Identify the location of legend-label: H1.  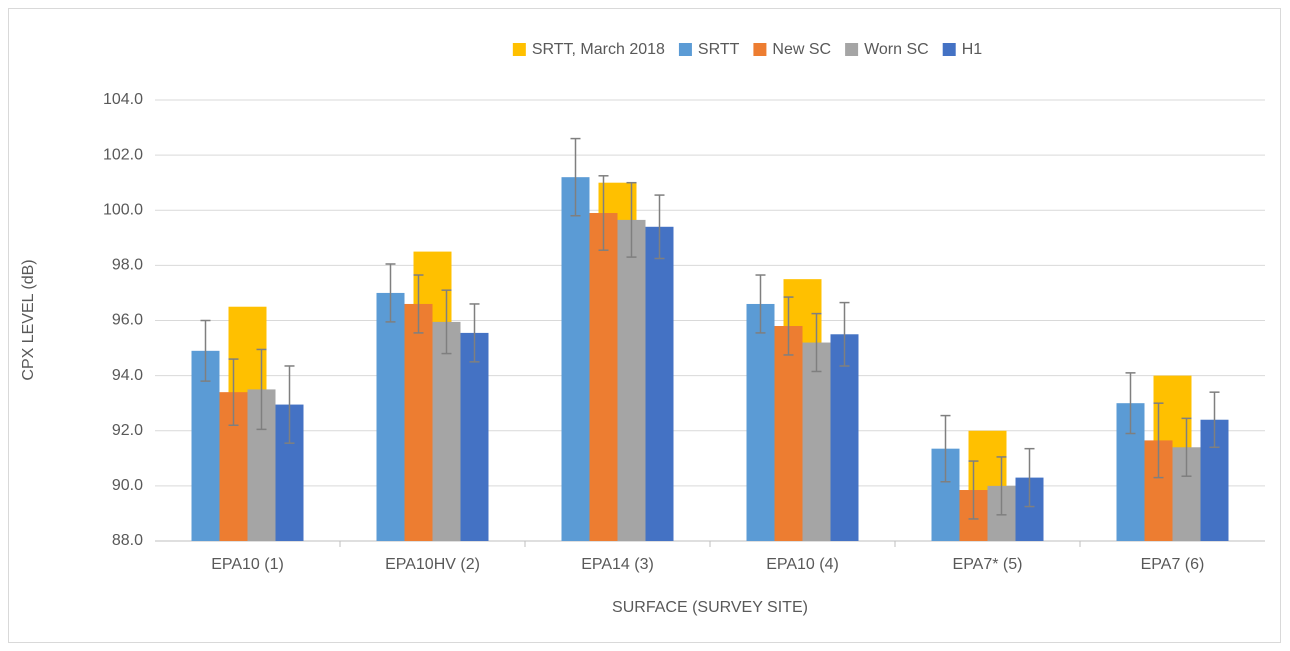
(972, 49).